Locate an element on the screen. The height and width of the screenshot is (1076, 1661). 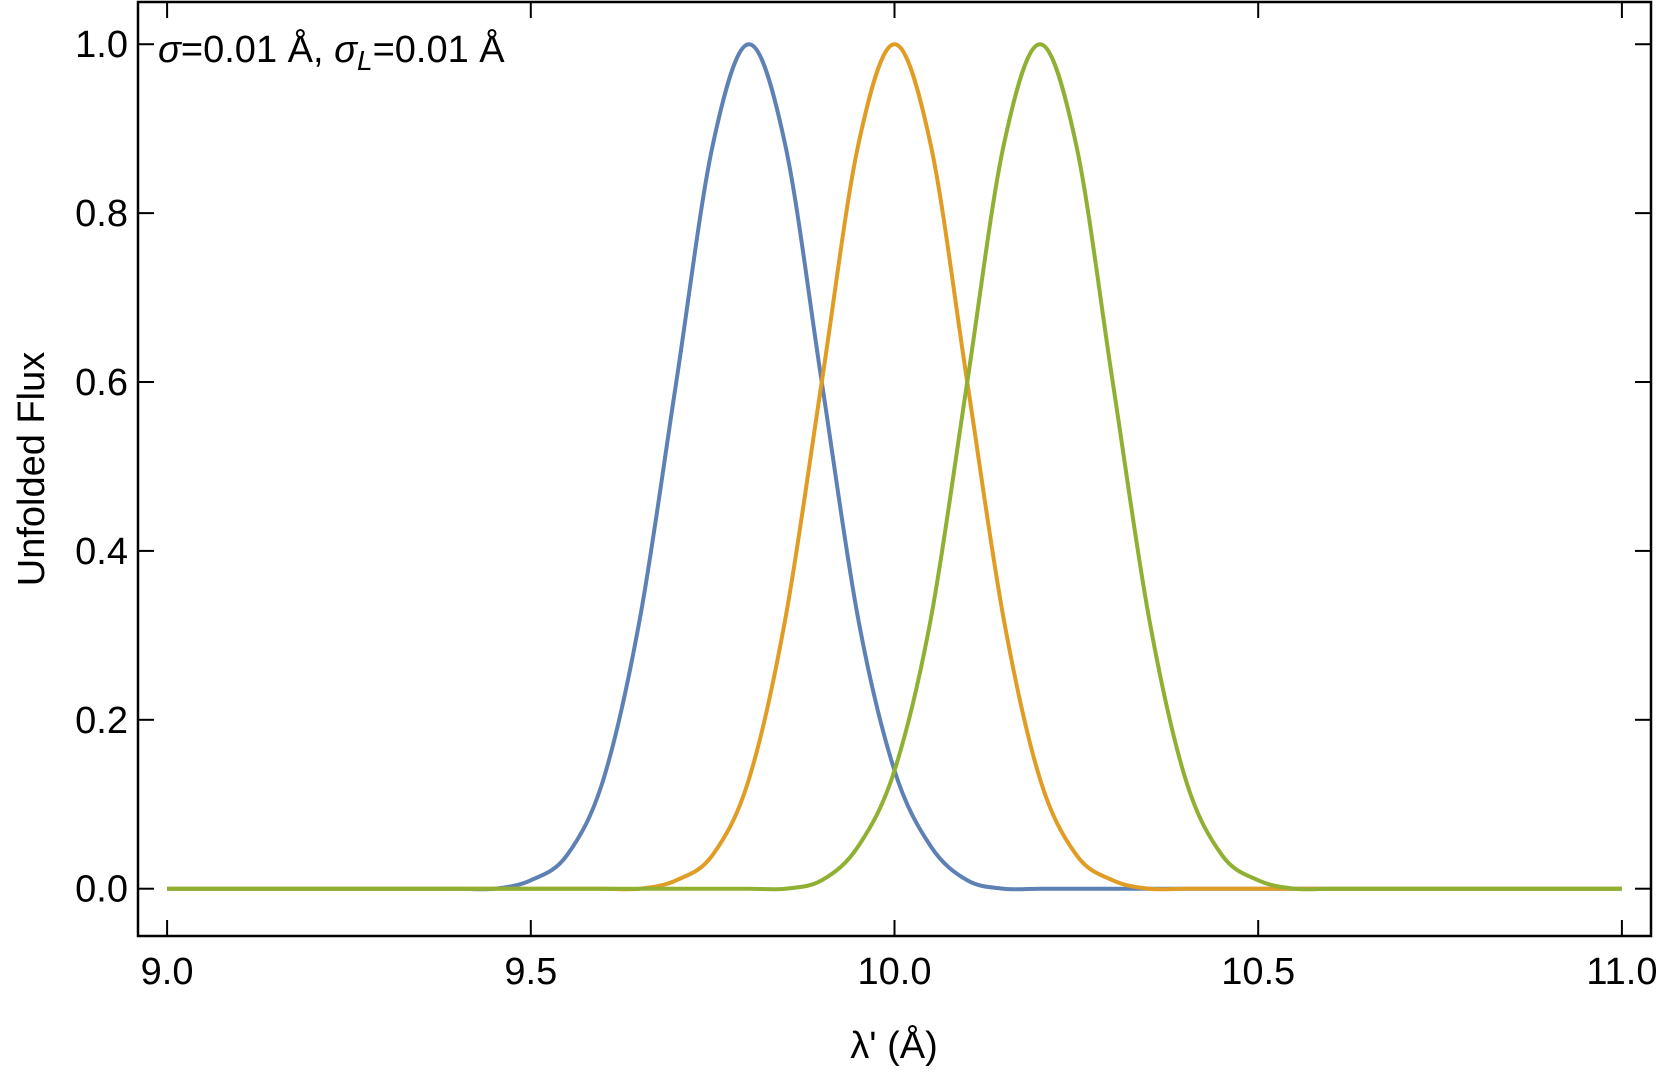
y-tick-label: 0.0 is located at coordinates (101, 890).